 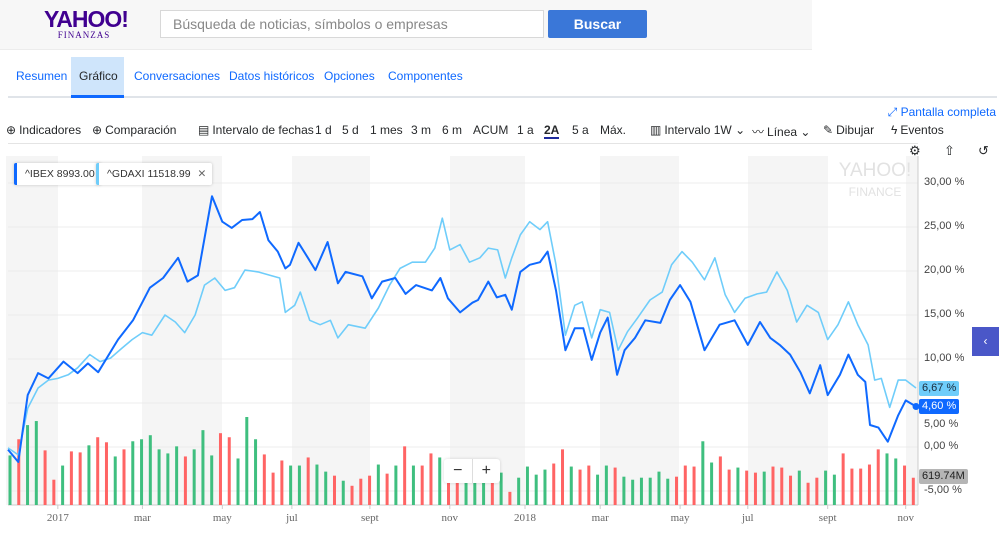 What do you see at coordinates (86, 23) in the screenshot?
I see `yahoo-finanzas-logo: YAHOO! FINANZAS` at bounding box center [86, 23].